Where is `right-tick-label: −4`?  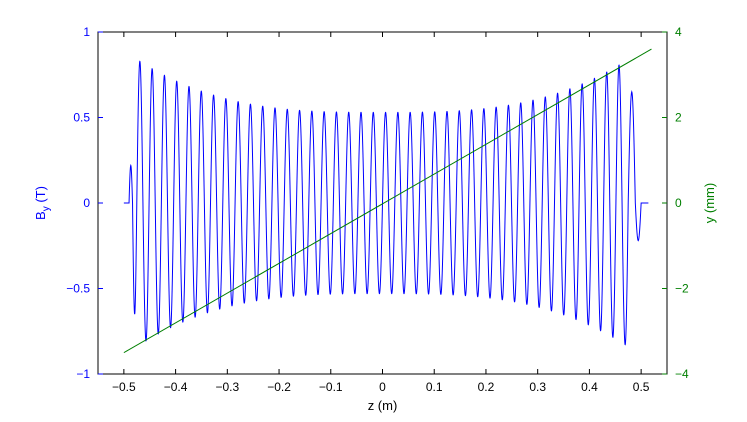
right-tick-label: −4 is located at coordinates (682, 374).